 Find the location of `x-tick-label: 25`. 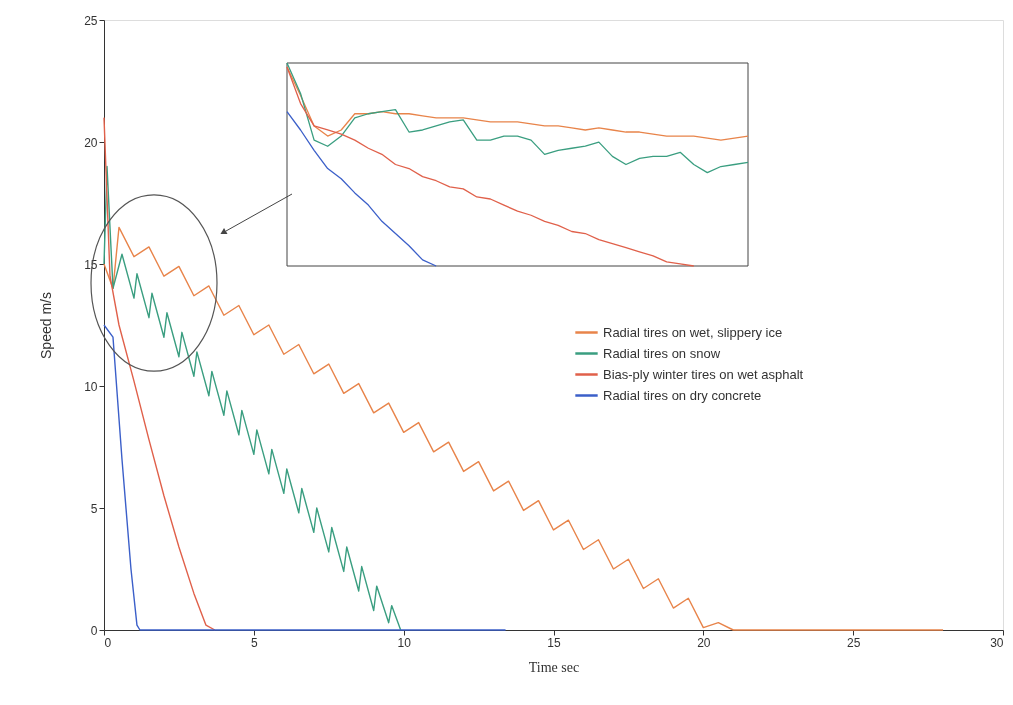

x-tick-label: 25 is located at coordinates (853, 642).